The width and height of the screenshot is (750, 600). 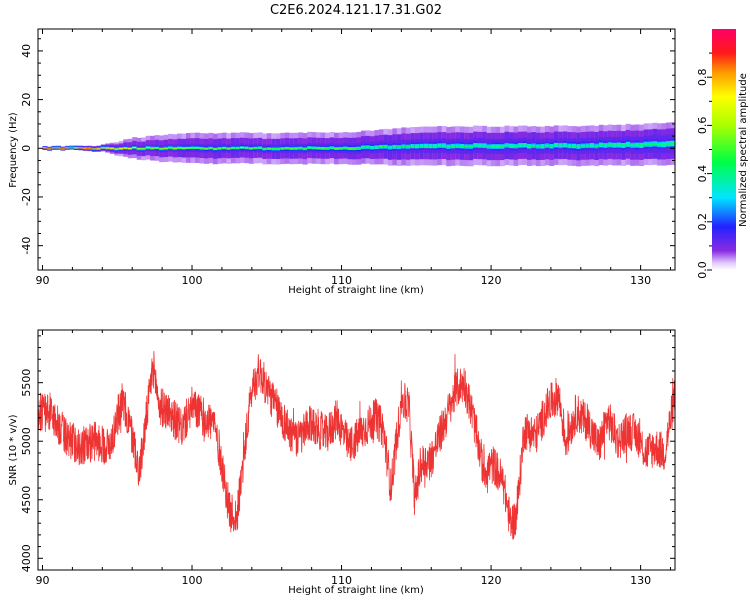 I want to click on y-tick-label: -20, so click(x=26, y=197).